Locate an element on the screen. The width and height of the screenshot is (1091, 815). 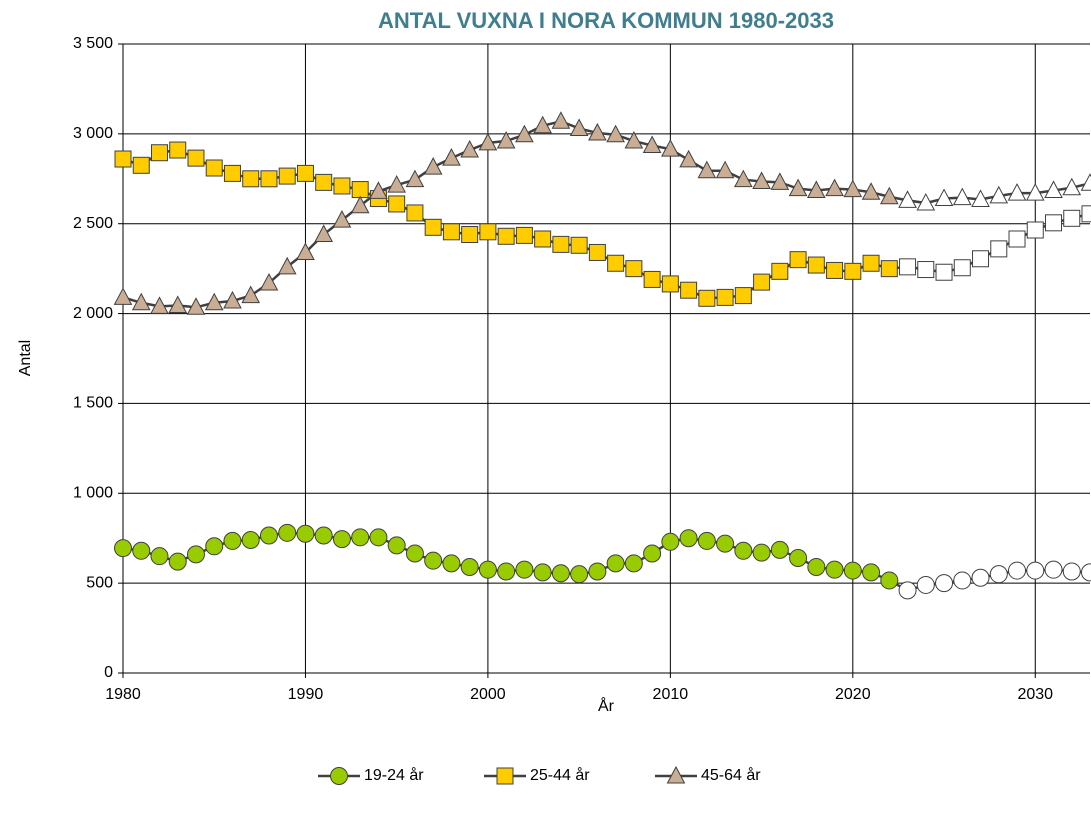
x-axis-label: År is located at coordinates (606, 705).